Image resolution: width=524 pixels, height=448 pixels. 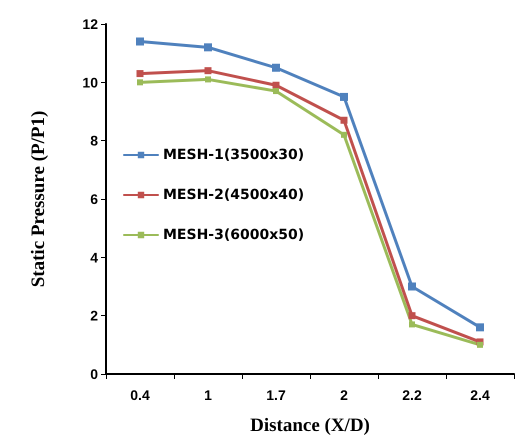 What do you see at coordinates (38, 199) in the screenshot?
I see `y-axis-title: Static Pressure (P/P1)` at bounding box center [38, 199].